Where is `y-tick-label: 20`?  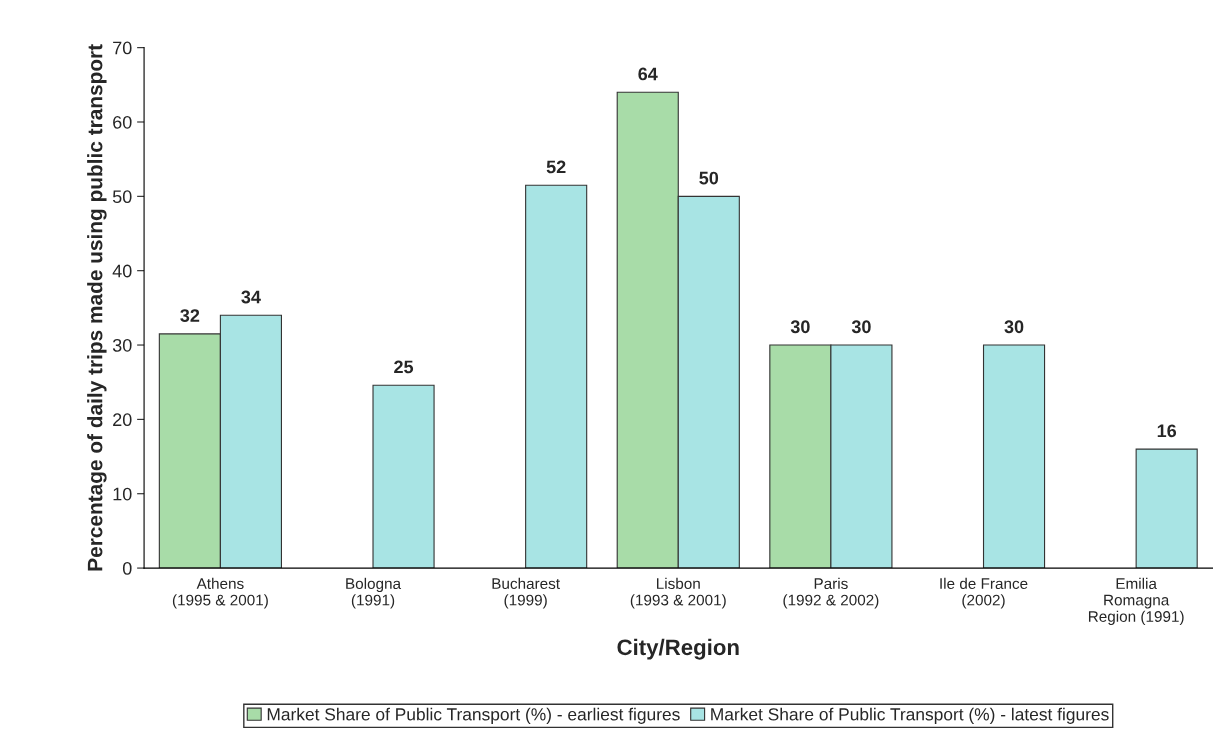
y-tick-label: 20 is located at coordinates (122, 420).